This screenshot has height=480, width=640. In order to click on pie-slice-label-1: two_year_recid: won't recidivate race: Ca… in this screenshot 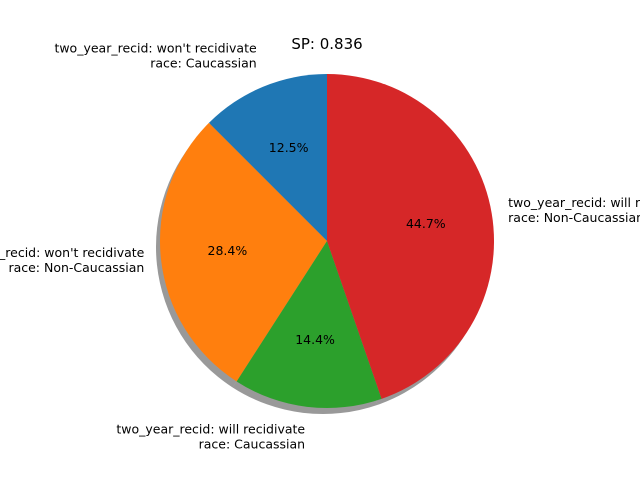, I will do `click(155, 55)`.